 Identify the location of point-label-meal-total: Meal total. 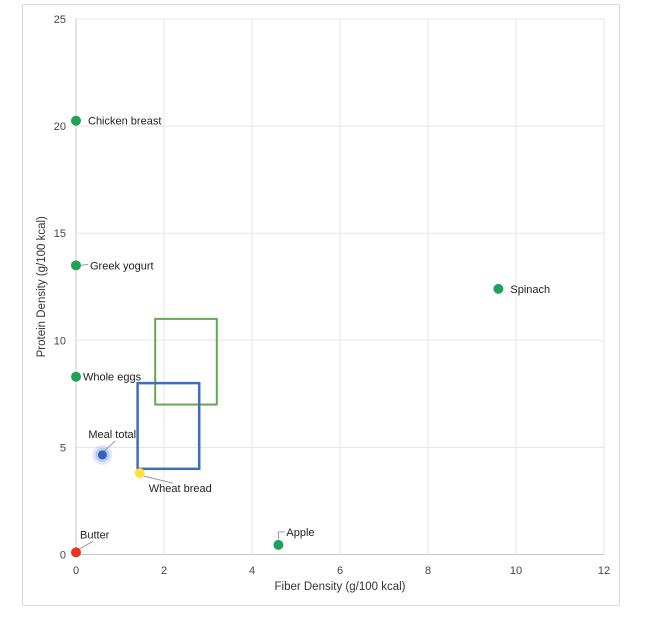
(112, 435).